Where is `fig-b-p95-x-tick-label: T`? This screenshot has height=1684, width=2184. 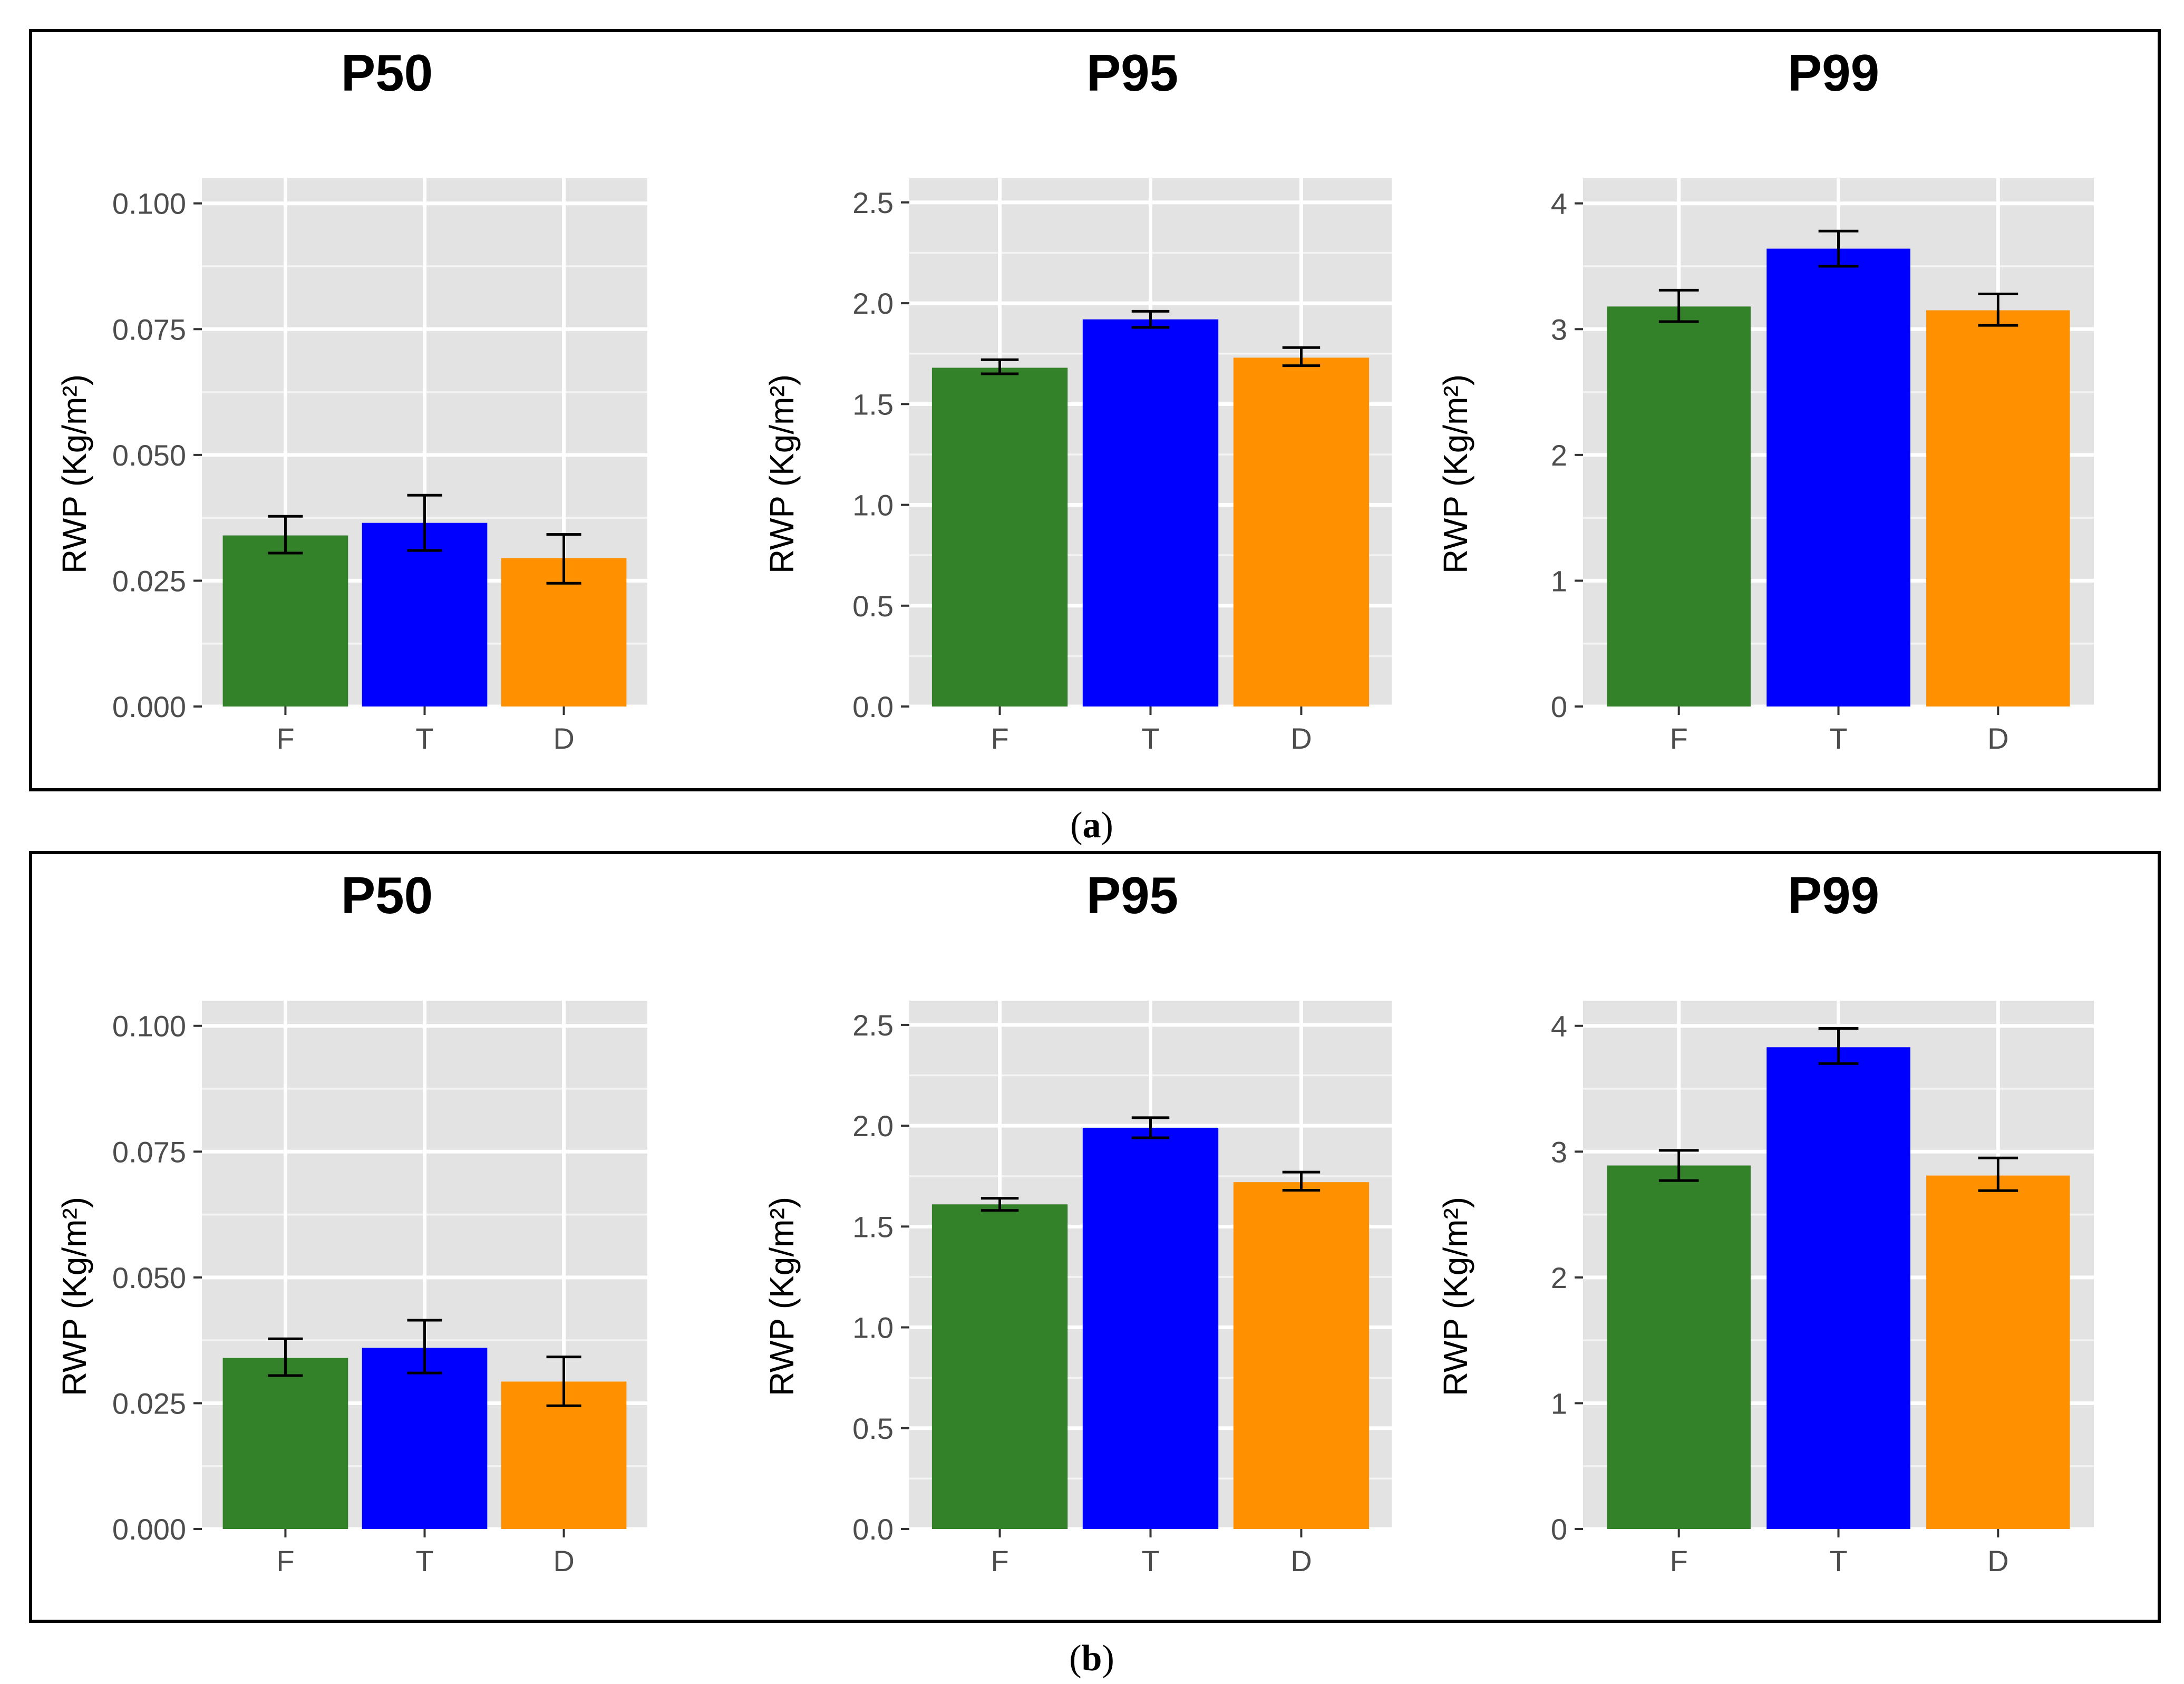 fig-b-p95-x-tick-label: T is located at coordinates (1150, 1560).